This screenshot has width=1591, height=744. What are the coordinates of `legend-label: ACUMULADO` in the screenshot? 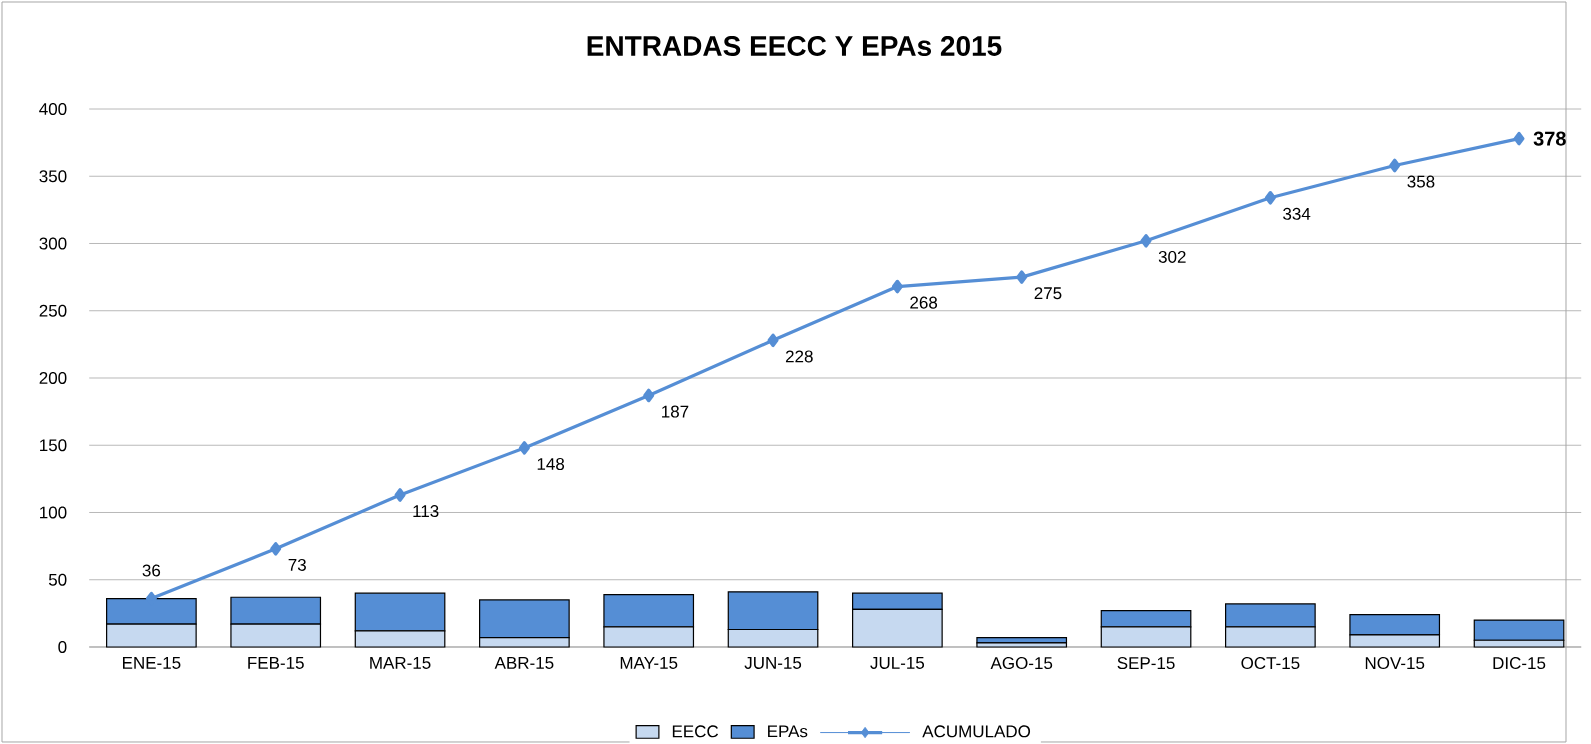 It's located at (976, 731).